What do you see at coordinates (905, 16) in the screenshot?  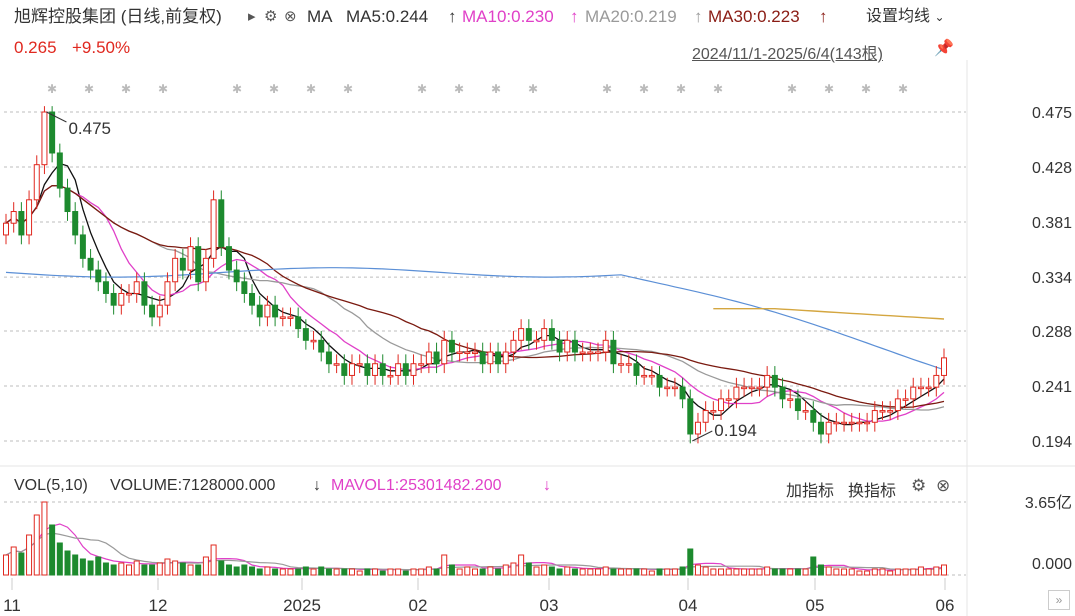 I see `ma-settings-button: 设置均线 ⌄` at bounding box center [905, 16].